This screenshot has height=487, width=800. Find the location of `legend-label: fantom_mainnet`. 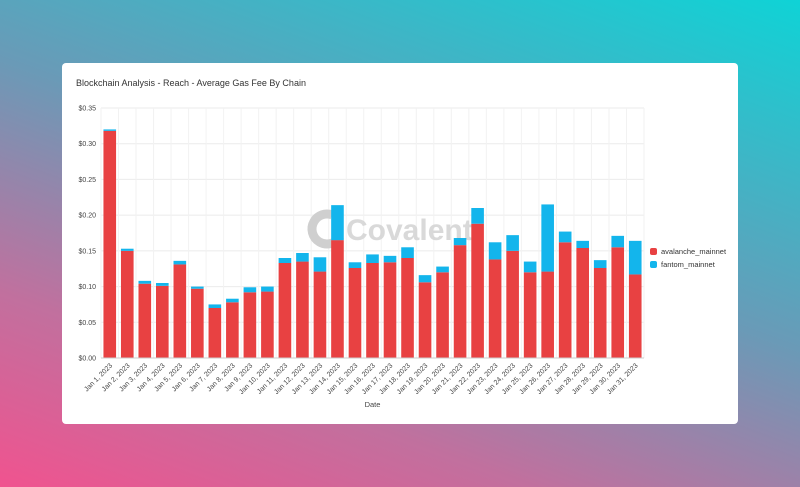

legend-label: fantom_mainnet is located at coordinates (688, 264).